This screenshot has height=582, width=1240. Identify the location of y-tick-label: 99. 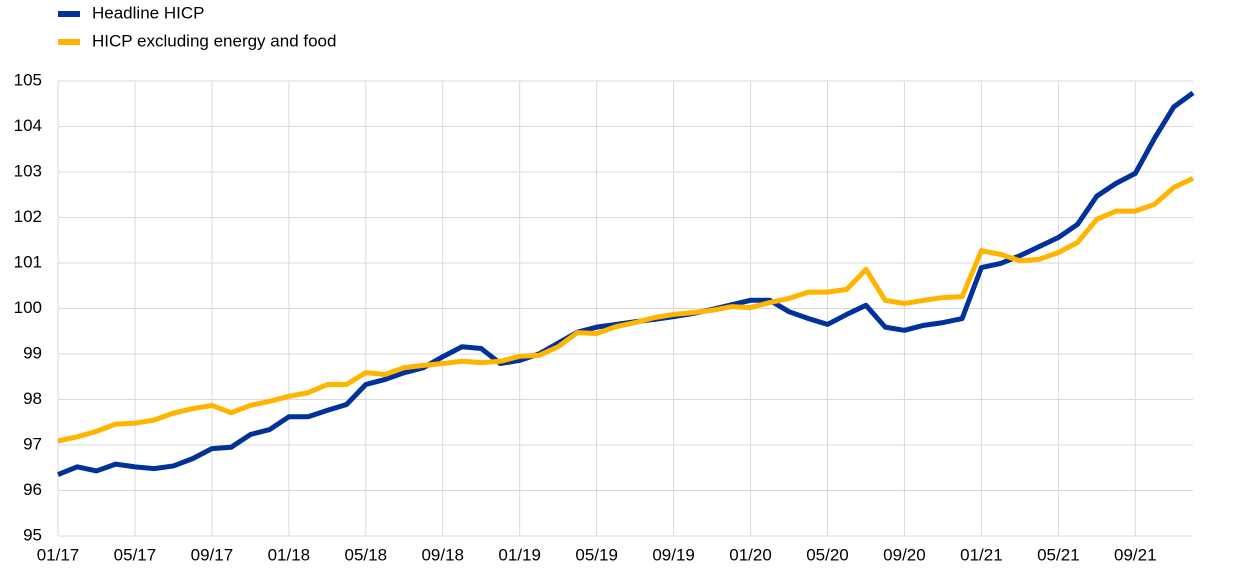
(32, 352).